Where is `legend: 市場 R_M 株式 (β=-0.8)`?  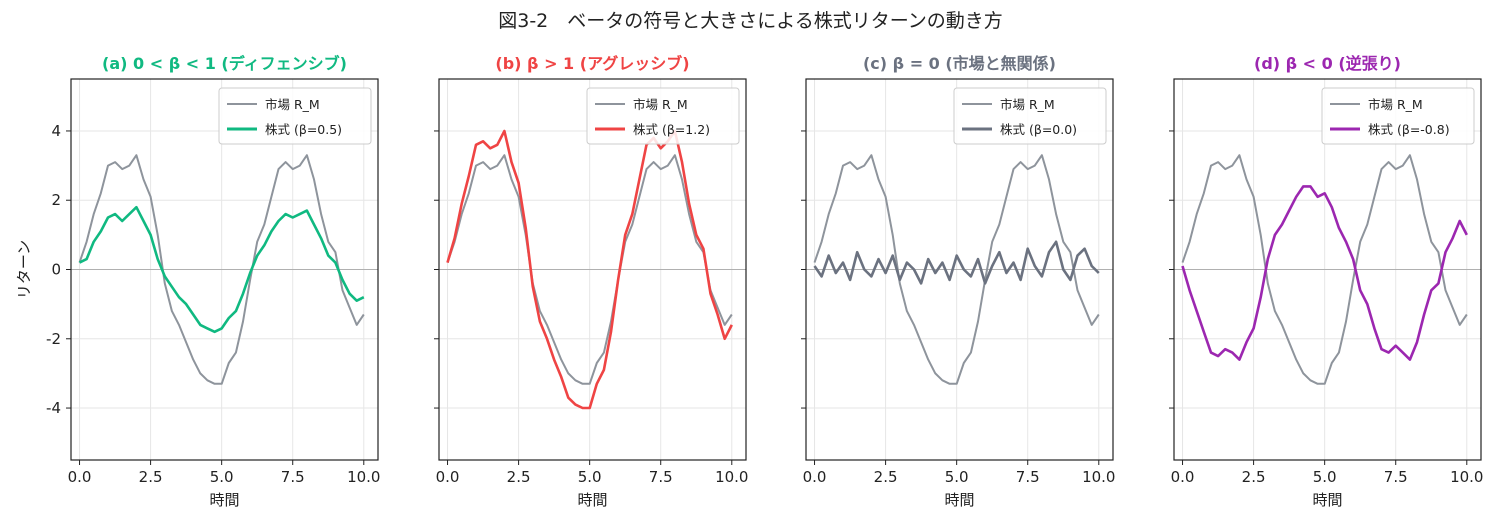 legend: 市場 R_M 株式 (β=-0.8) is located at coordinates (1398, 116).